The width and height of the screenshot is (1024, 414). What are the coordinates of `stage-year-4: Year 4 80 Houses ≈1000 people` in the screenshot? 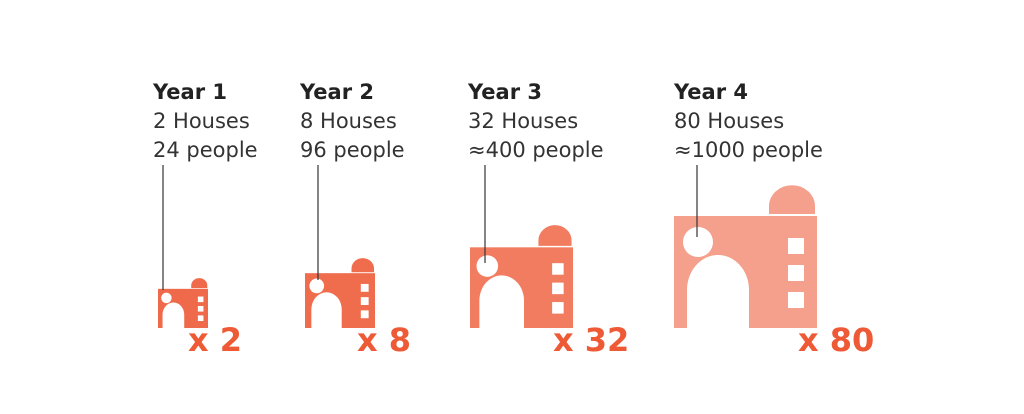 It's located at (748, 121).